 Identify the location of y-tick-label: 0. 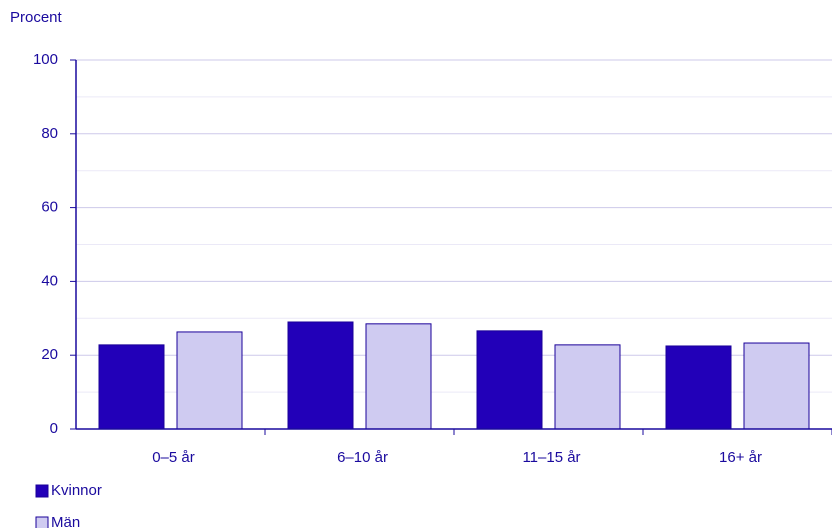
(54, 428).